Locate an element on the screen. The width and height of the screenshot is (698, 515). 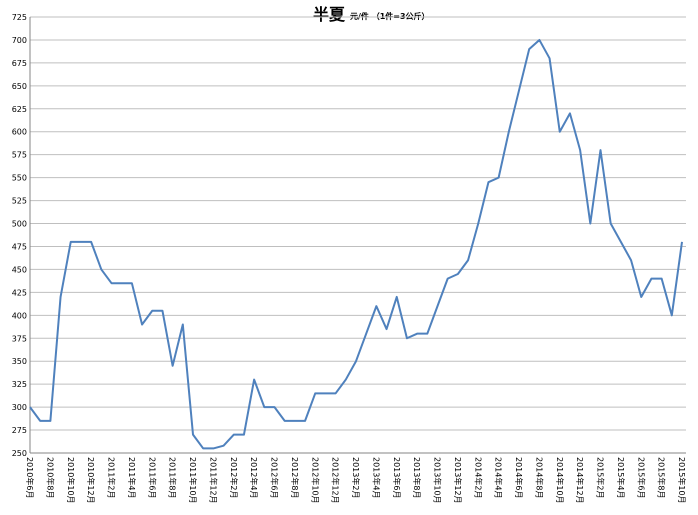
y-tick-label: 600 is located at coordinates (19, 132).